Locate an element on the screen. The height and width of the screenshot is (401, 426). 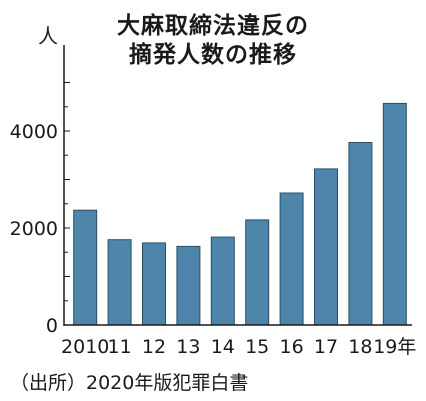
x-tick-label: 12 is located at coordinates (154, 347).